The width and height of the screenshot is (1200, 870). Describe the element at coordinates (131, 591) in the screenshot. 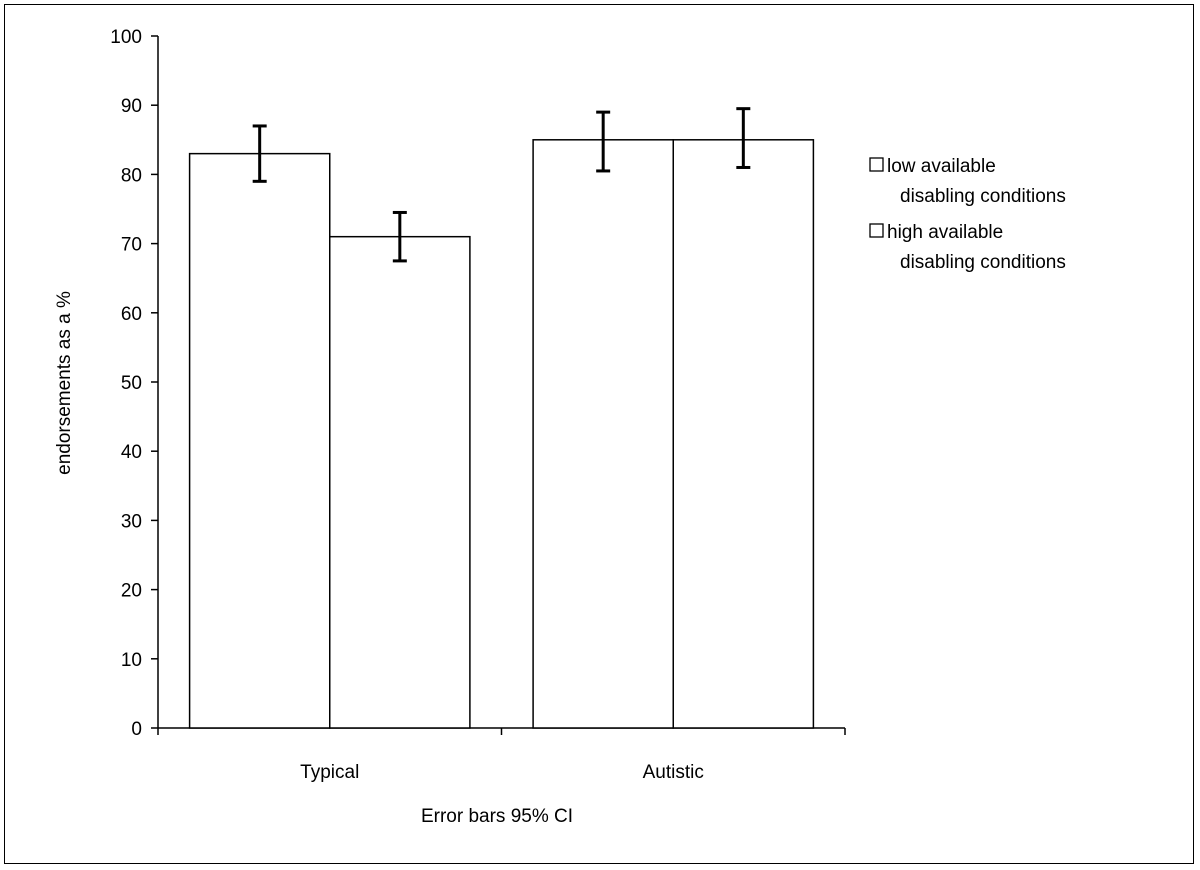

I see `y-tick-label-20: 20` at that location.